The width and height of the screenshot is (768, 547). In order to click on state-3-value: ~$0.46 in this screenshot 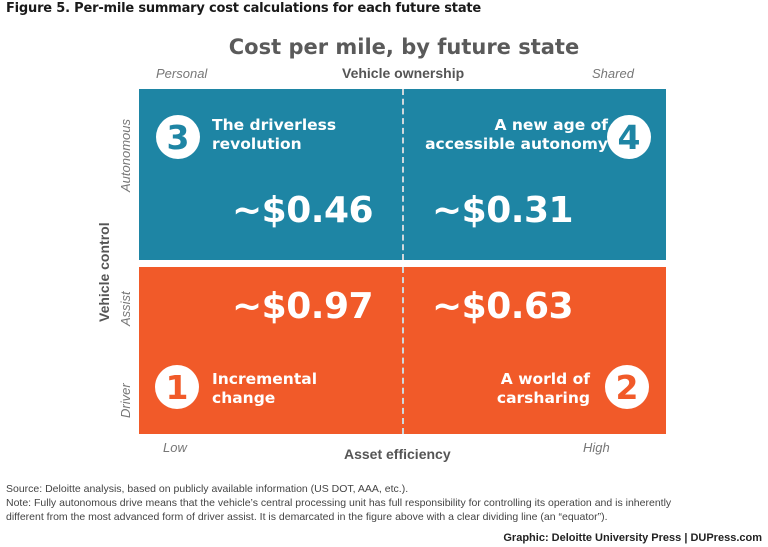, I will do `click(303, 210)`.